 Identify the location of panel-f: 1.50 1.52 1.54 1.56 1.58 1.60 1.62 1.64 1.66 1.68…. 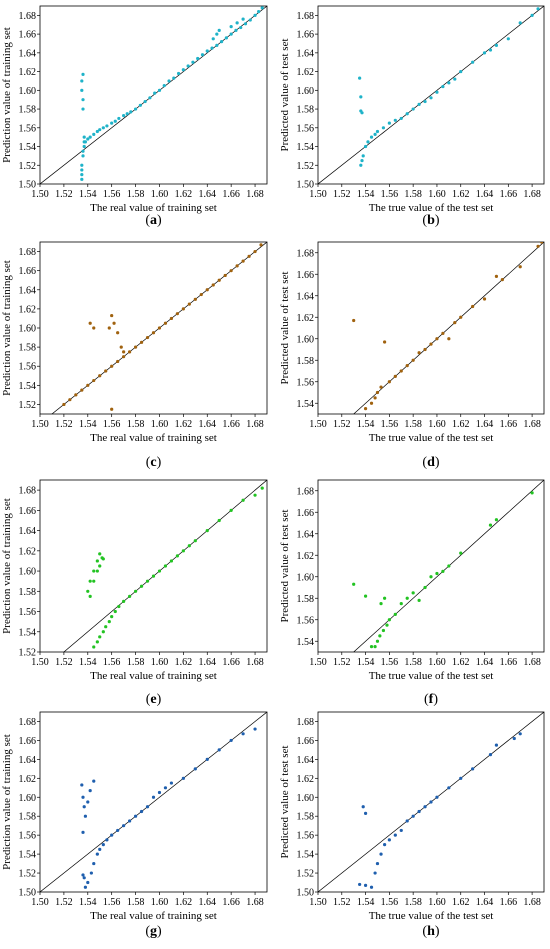
(412, 593).